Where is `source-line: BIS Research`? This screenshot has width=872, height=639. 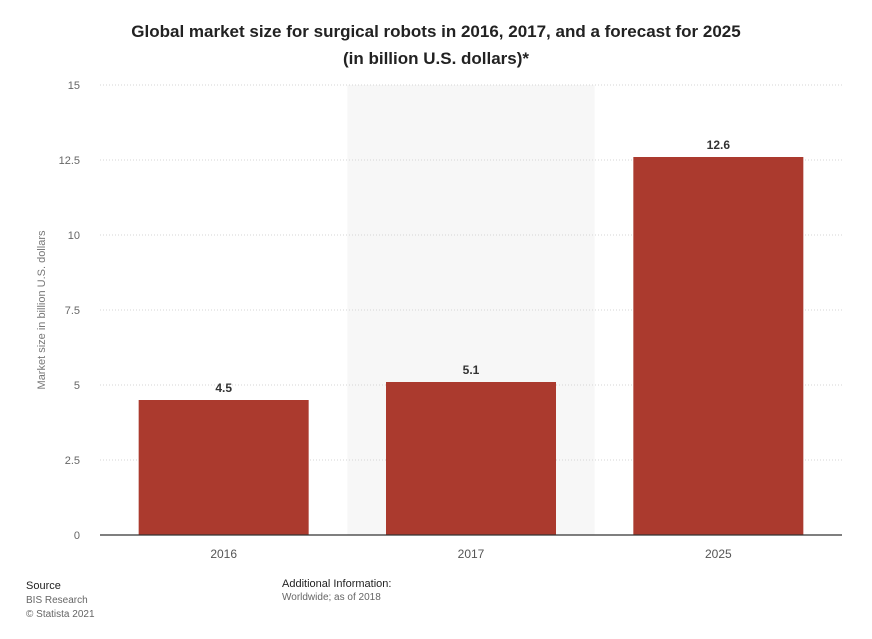 source-line: BIS Research is located at coordinates (57, 600).